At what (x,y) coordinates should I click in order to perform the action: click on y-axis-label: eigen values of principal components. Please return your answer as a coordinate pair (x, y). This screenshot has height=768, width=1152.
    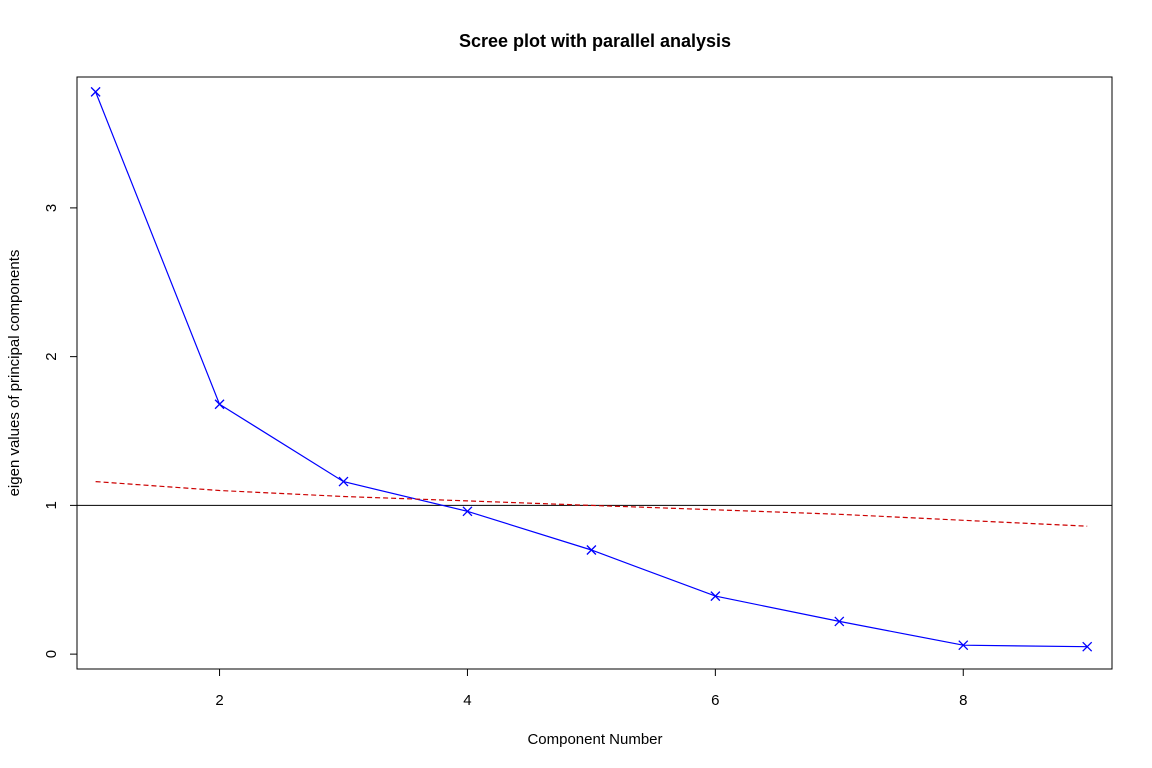
    Looking at the image, I should click on (14, 373).